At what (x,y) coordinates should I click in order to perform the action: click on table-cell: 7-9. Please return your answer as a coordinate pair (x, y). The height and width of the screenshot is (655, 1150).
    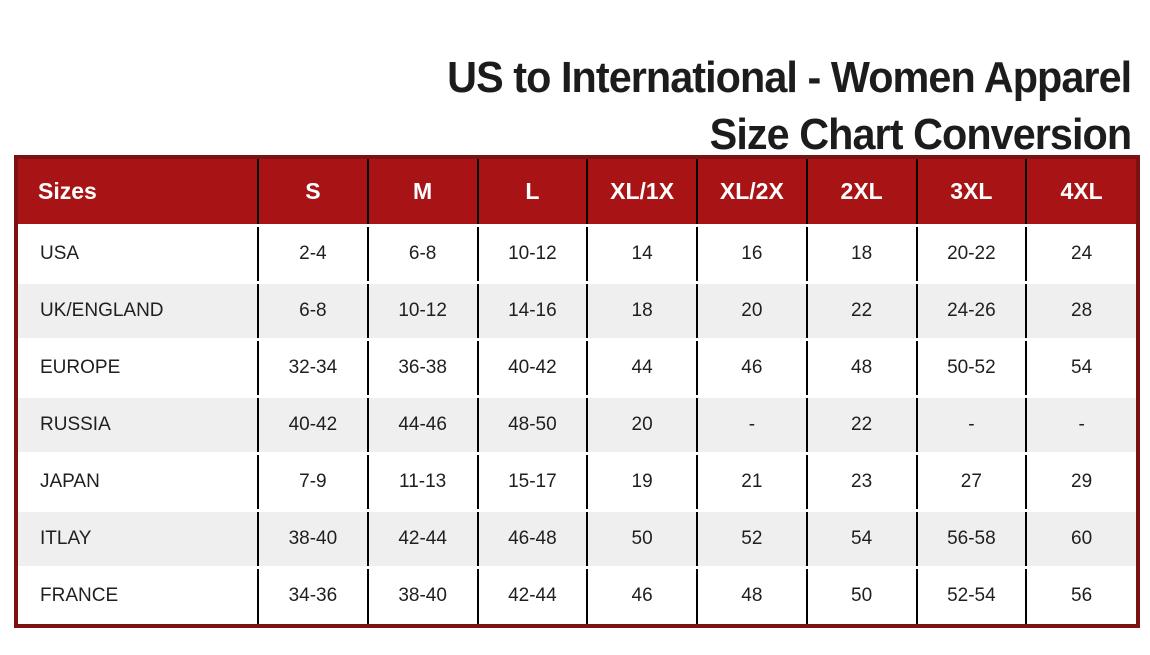
    Looking at the image, I should click on (312, 480).